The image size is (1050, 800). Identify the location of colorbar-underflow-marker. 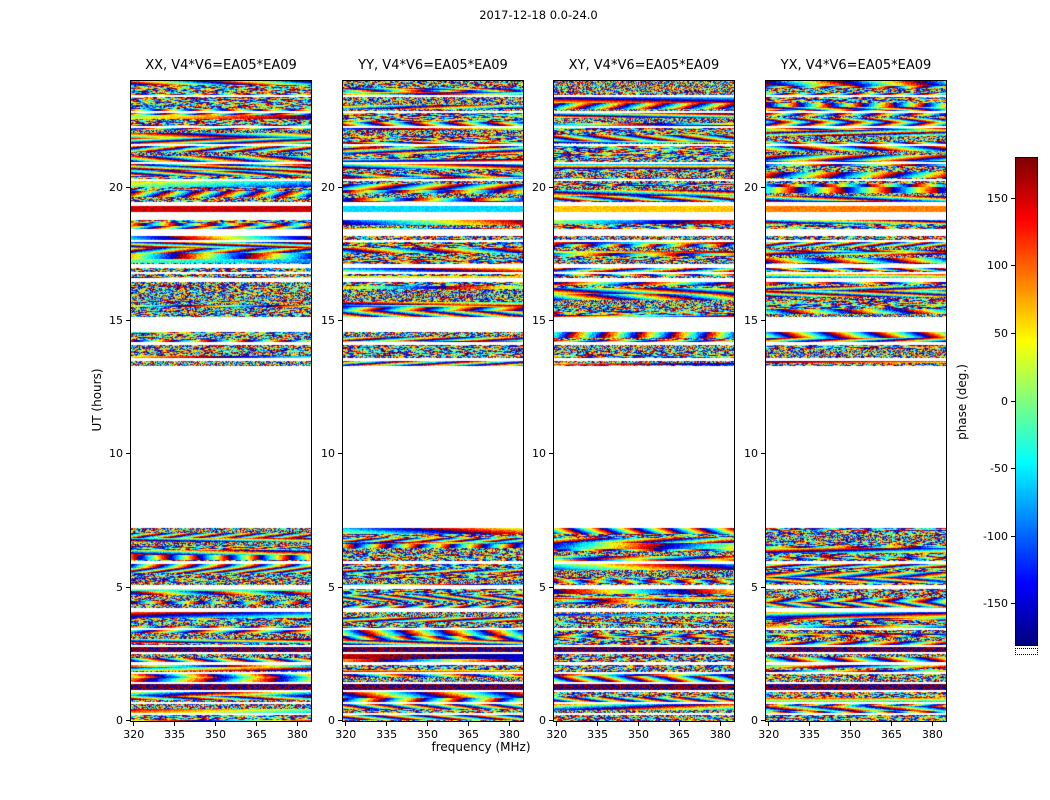
(1026, 651).